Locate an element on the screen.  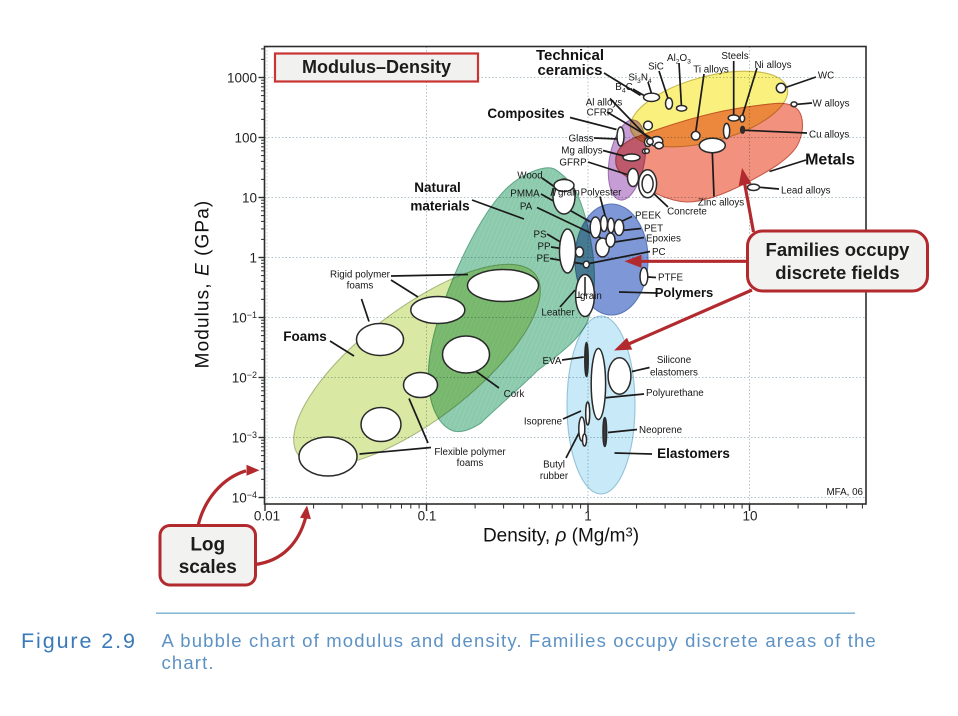
svg-text: PA is located at coordinates (526, 207).